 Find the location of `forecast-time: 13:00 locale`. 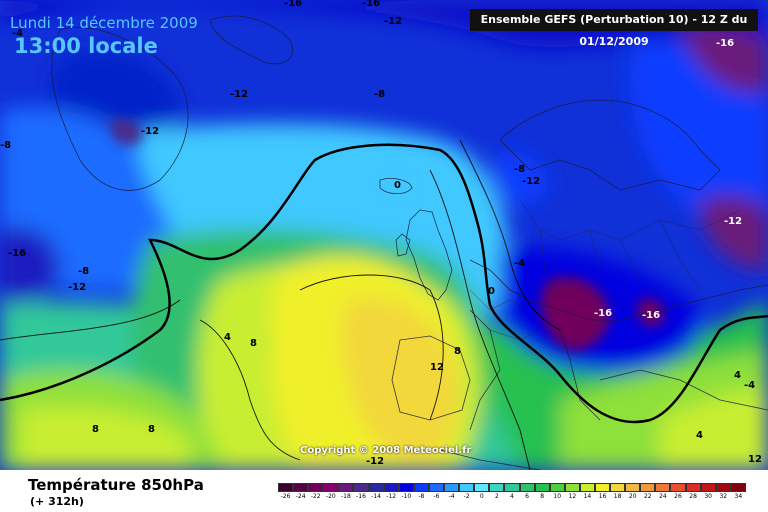

forecast-time: 13:00 locale is located at coordinates (86, 46).